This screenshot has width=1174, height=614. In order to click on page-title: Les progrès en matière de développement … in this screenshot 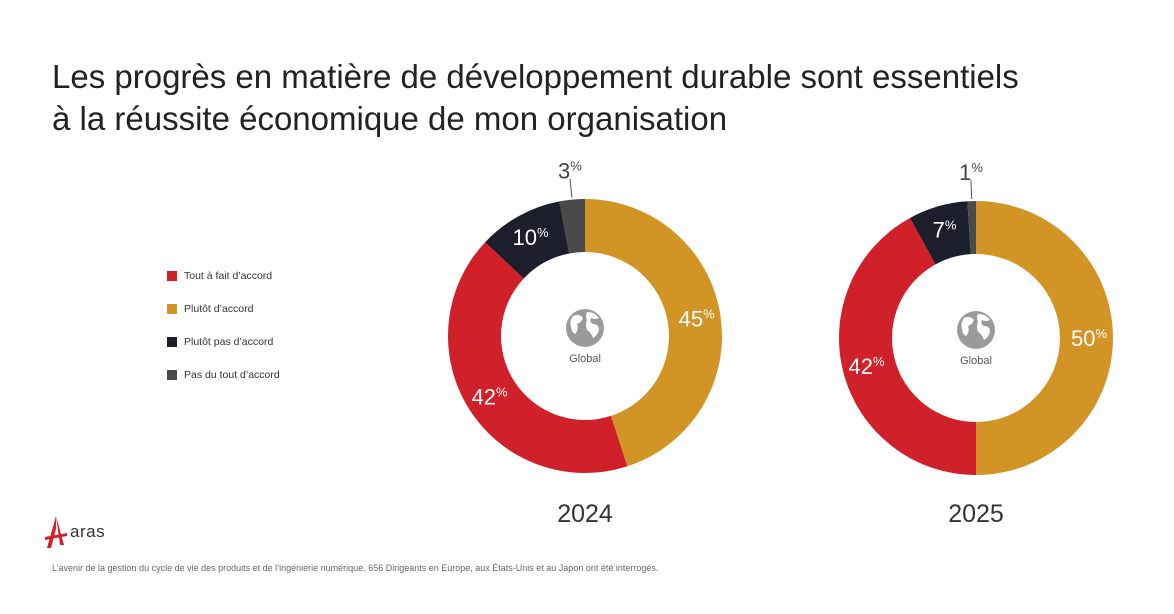, I will do `click(592, 98)`.